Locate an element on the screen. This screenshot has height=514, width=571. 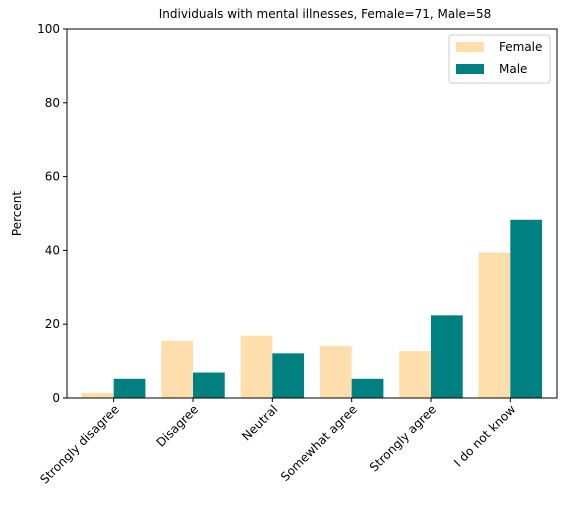
legend-label-female: Female is located at coordinates (520, 47).